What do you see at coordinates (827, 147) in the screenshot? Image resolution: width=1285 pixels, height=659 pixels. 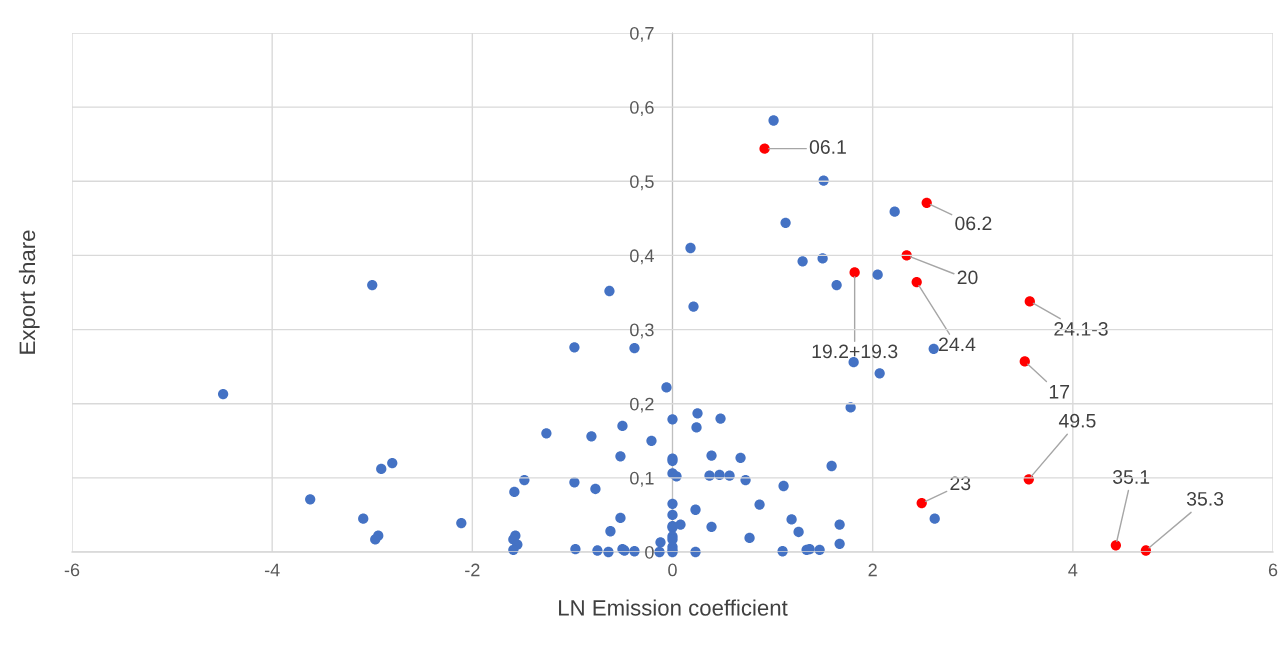 I see `annotation: 06.1` at bounding box center [827, 147].